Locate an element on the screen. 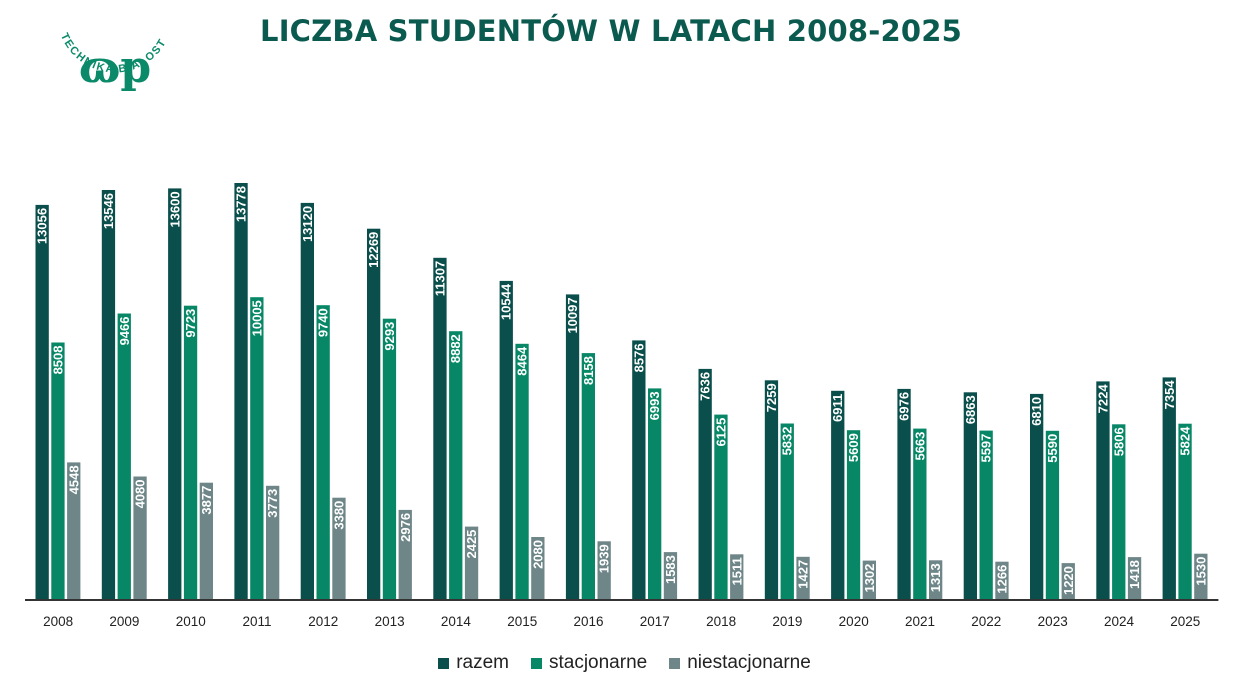 Image resolution: width=1249 pixels, height=689 pixels. bar-niestacjonarne-2019 is located at coordinates (803, 578).